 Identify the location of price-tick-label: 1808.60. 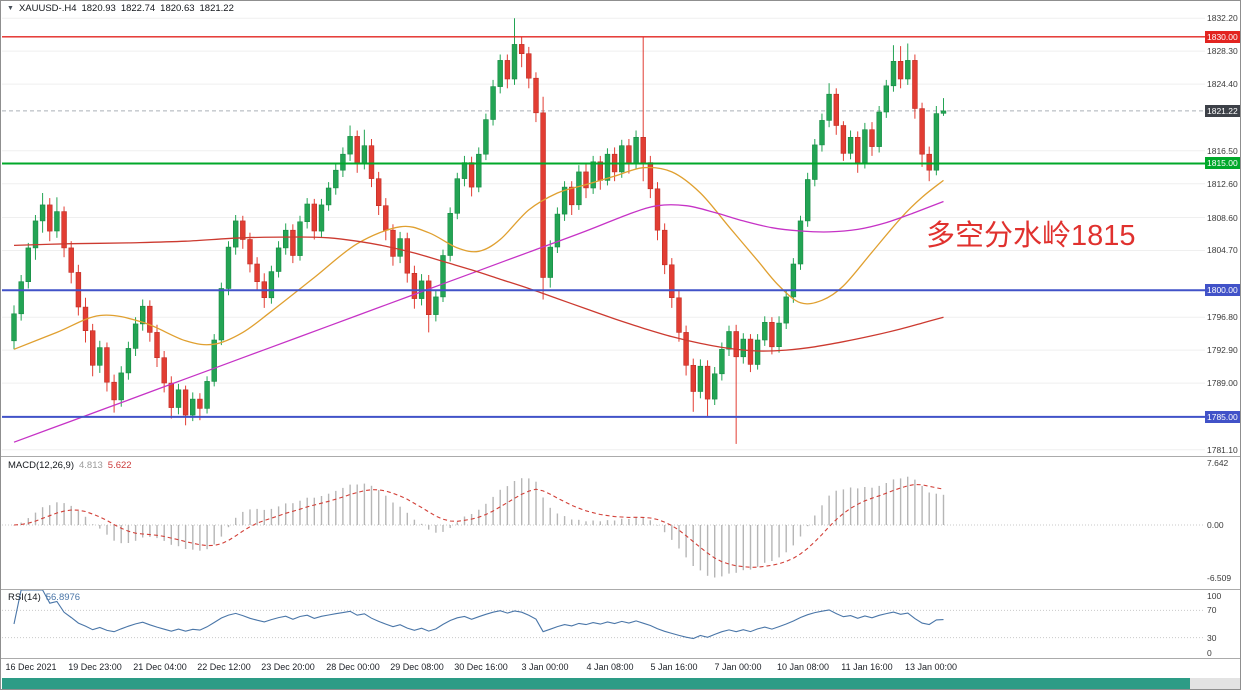
(1222, 218).